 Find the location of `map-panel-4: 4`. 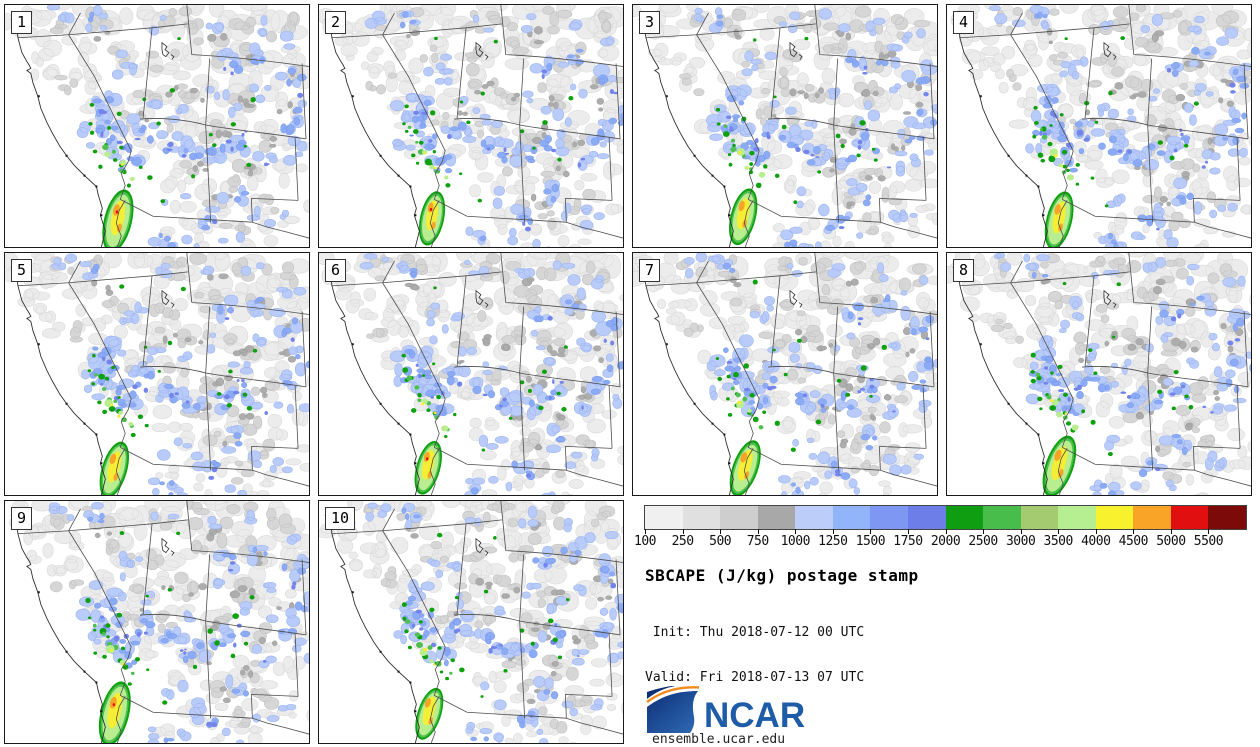

map-panel-4: 4 is located at coordinates (1099, 126).